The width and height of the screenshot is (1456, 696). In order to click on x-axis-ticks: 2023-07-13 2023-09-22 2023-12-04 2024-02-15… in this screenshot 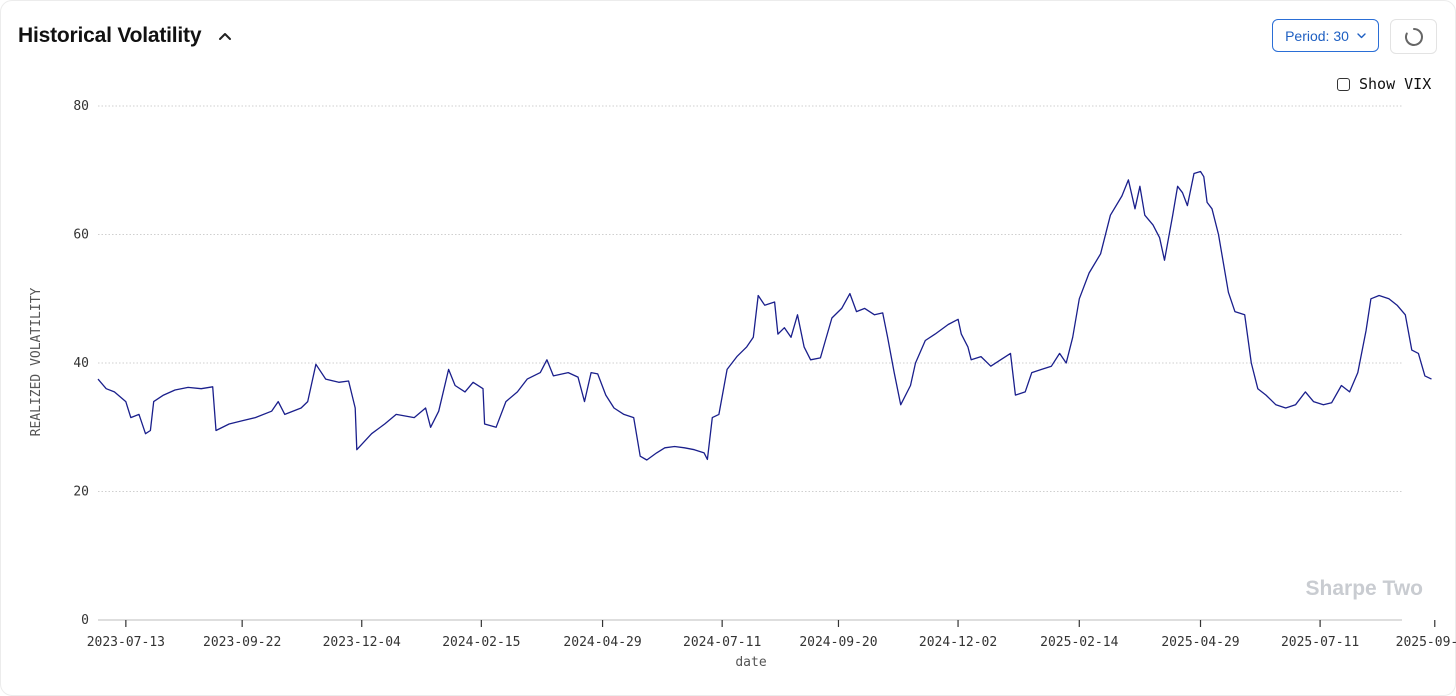, I will do `click(771, 635)`.